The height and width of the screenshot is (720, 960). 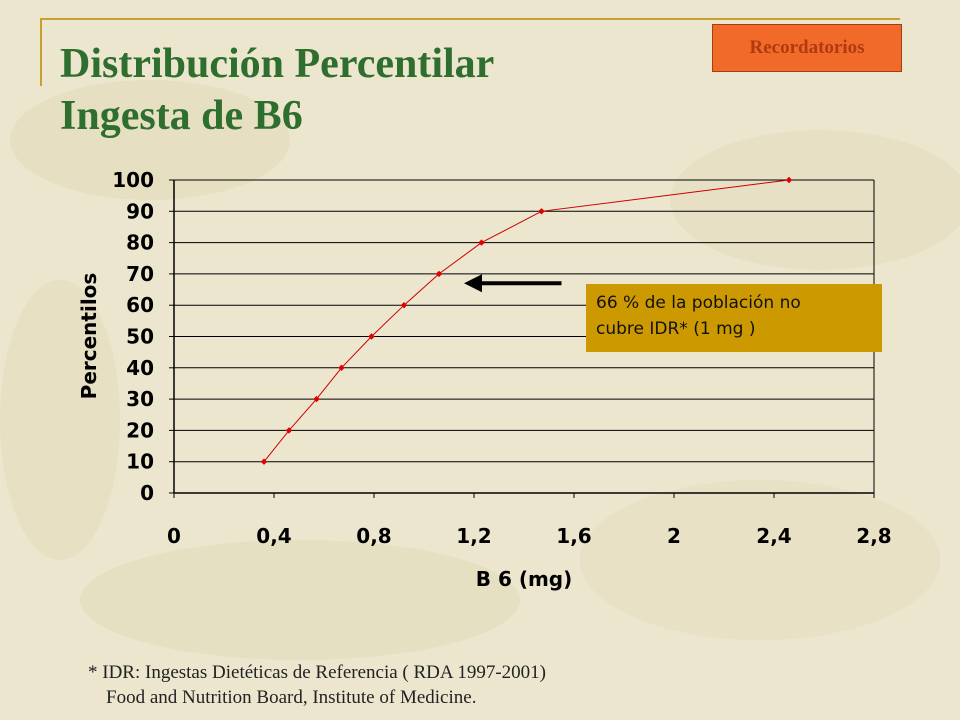 I want to click on x-tick-labels: 0 0,4 0,8 1,2 1,6 2 2,4 2,8, so click(x=529, y=536).